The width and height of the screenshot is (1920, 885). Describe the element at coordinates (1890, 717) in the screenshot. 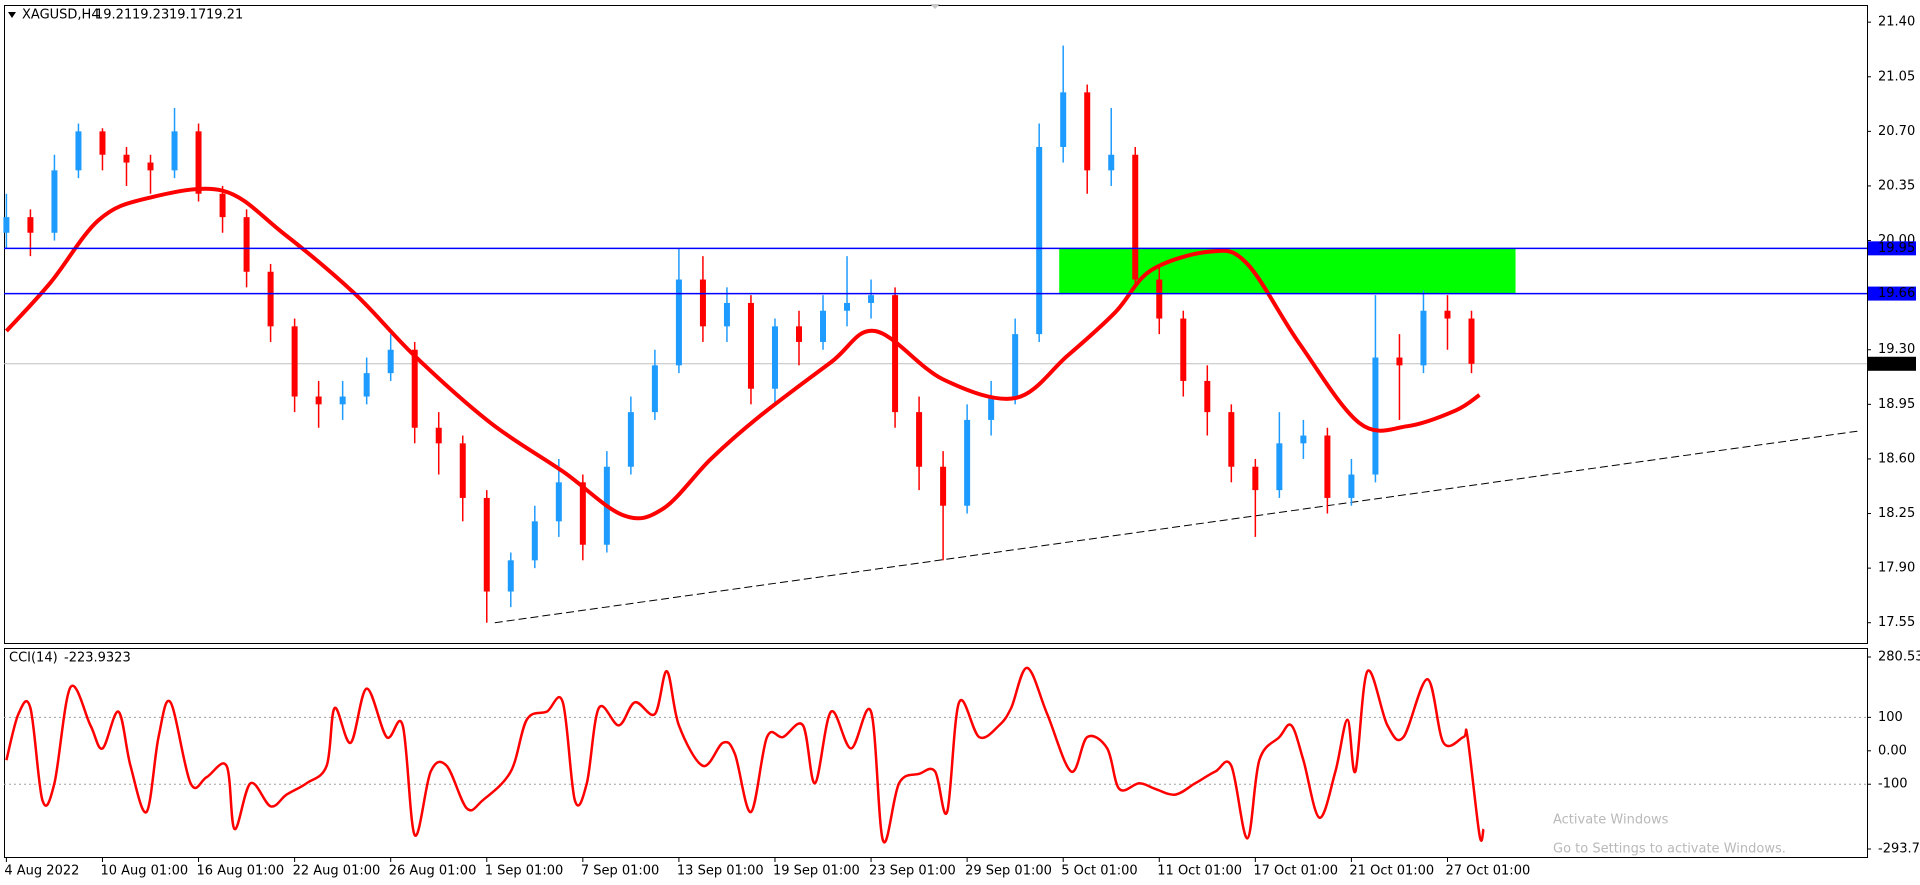

I see `y-tick-label: 100` at that location.